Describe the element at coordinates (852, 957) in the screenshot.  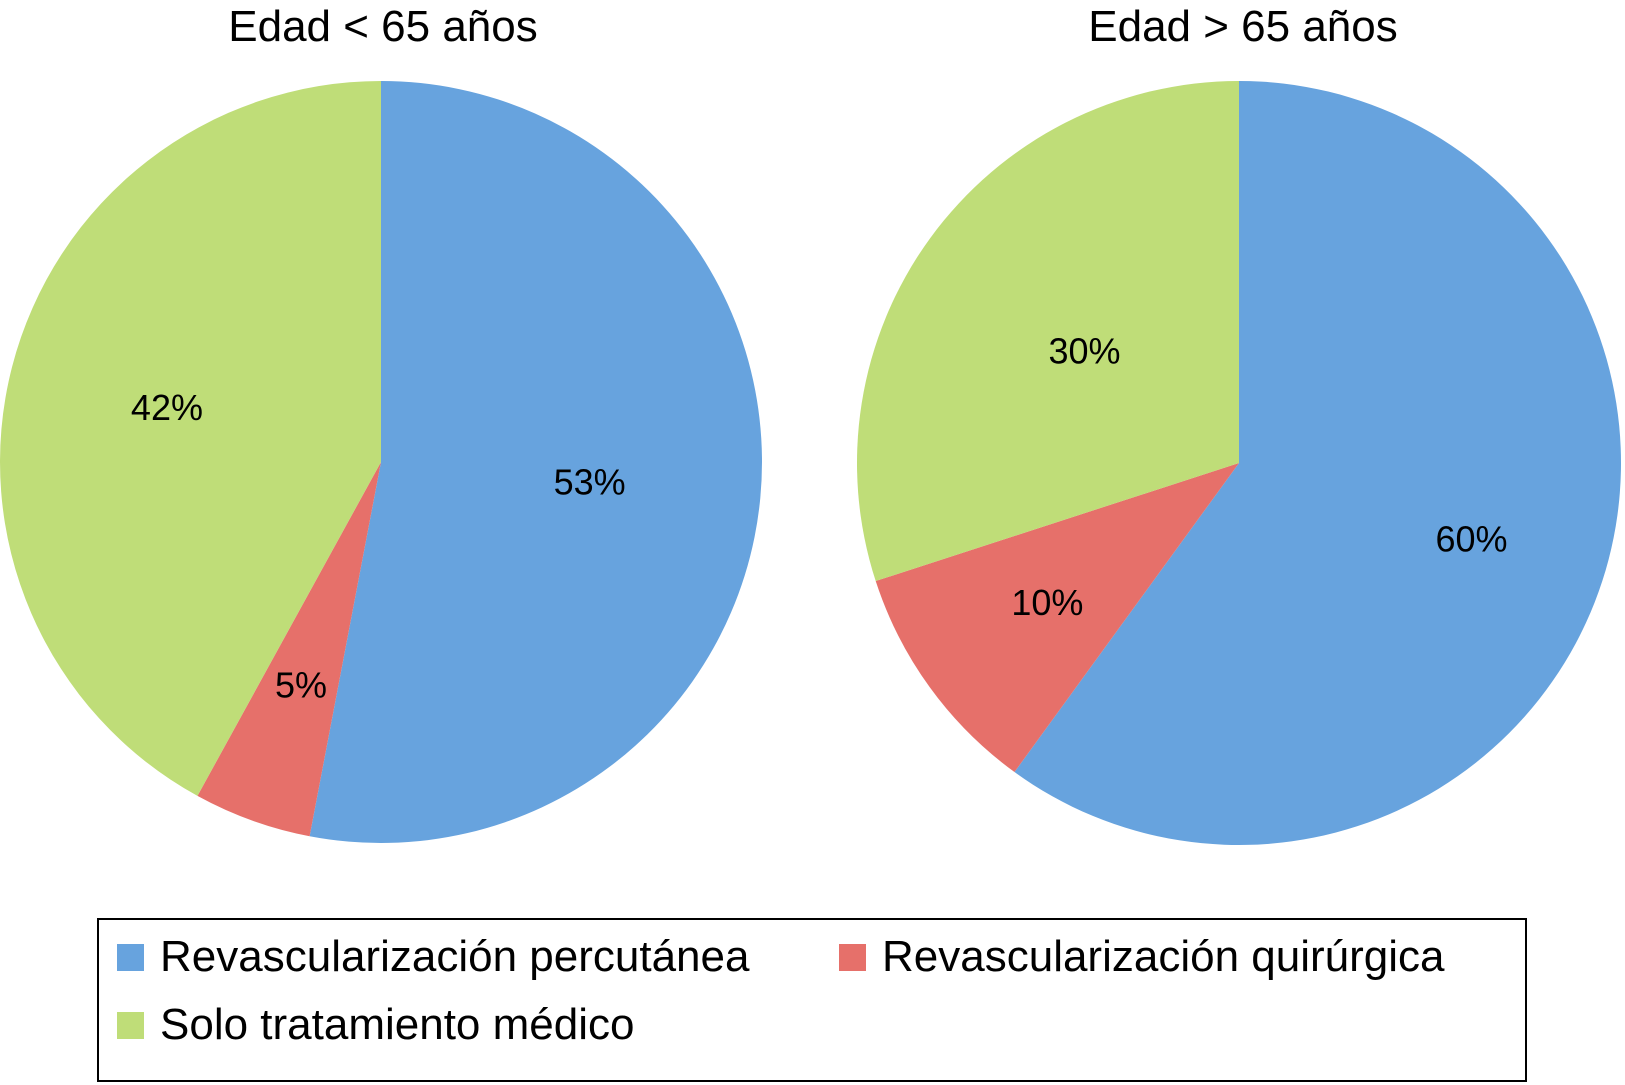
I see `legend-swatch-surgical` at that location.